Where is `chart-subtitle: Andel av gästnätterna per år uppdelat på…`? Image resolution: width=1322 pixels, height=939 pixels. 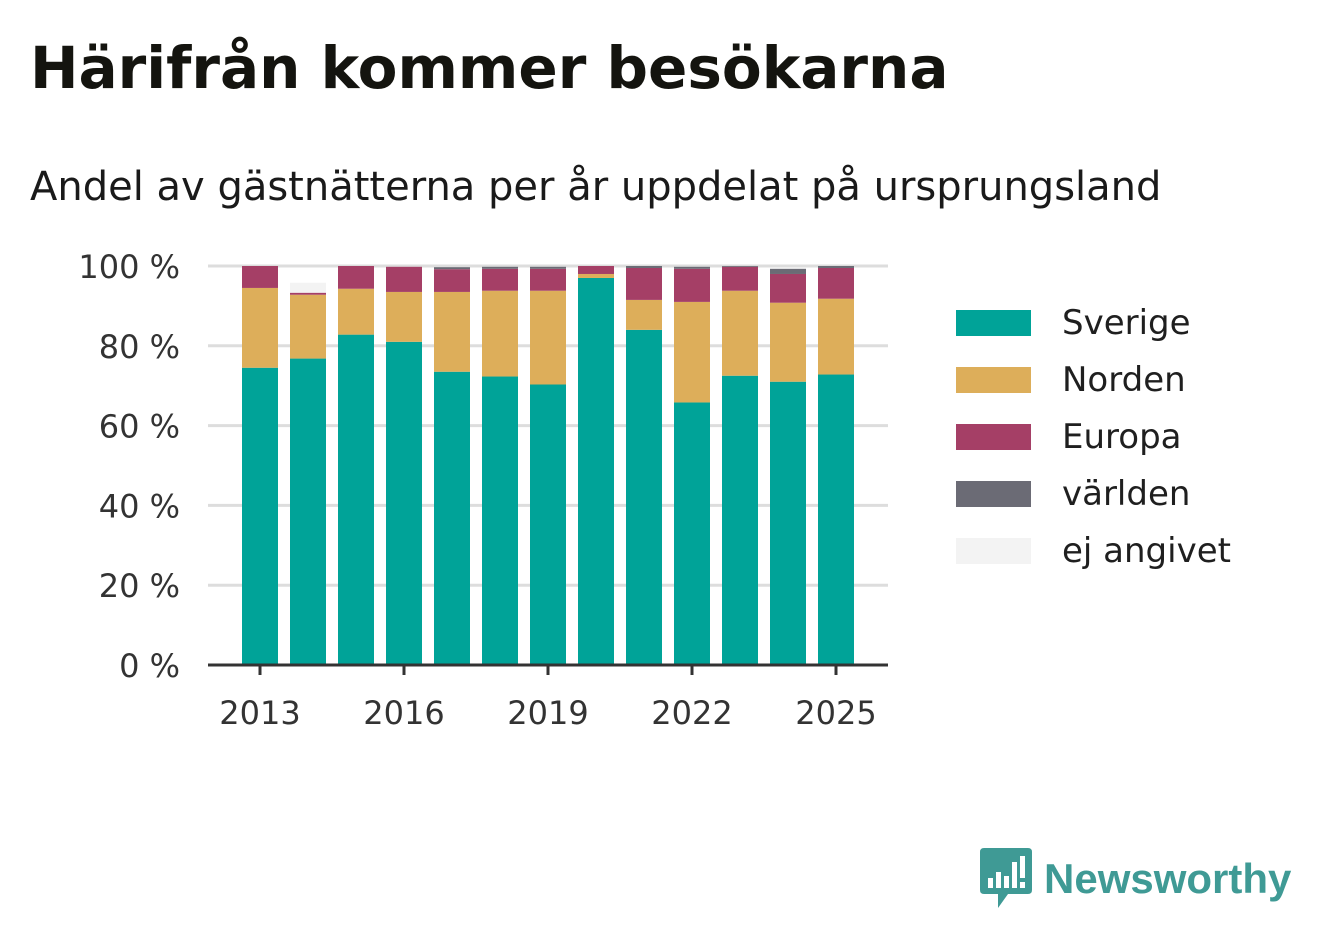 chart-subtitle: Andel av gästnätterna per år uppdelat på… is located at coordinates (596, 187).